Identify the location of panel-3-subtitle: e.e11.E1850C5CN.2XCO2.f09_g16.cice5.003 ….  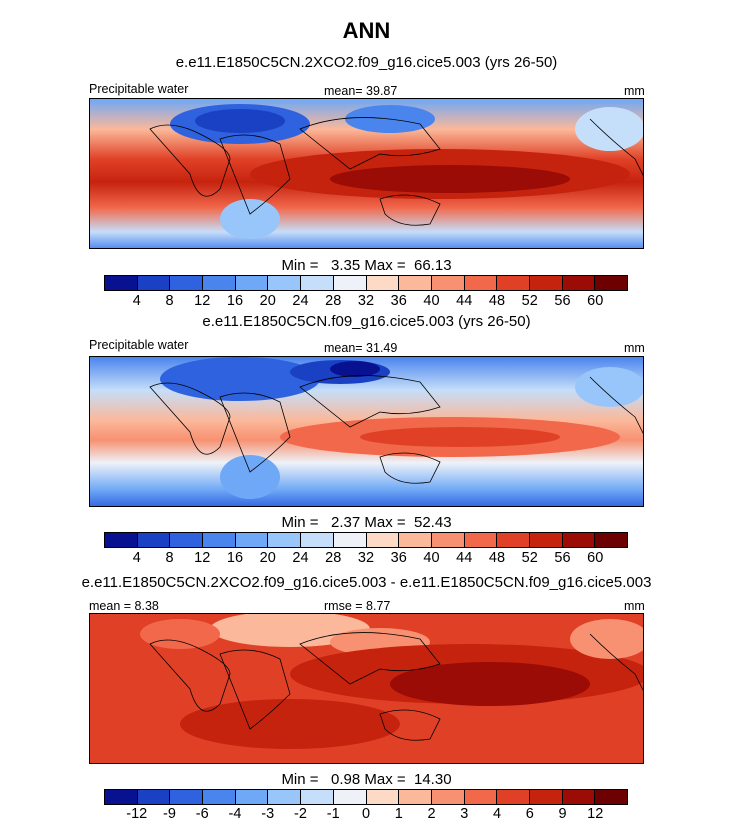
(366, 582).